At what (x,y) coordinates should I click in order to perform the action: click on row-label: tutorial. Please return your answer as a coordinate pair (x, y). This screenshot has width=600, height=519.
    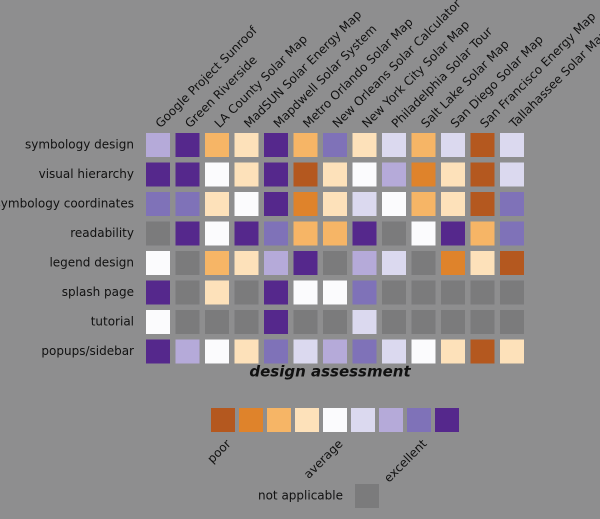
    Looking at the image, I should click on (112, 322).